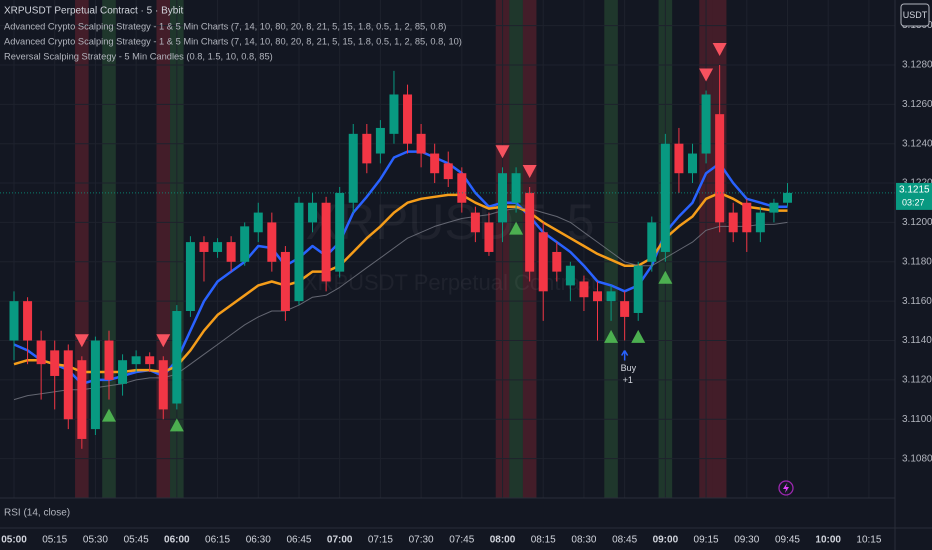 The image size is (932, 550). Describe the element at coordinates (917, 261) in the screenshot. I see `y-tick-label: 3.1180` at that location.